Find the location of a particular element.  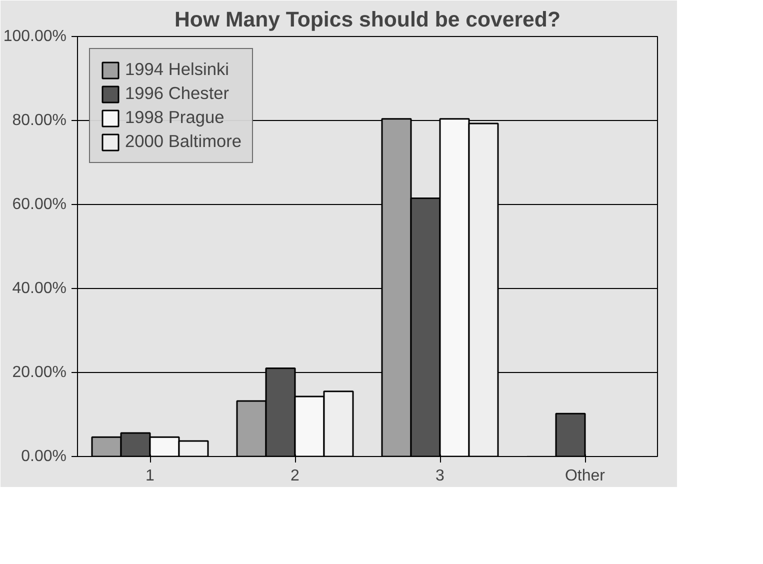

x-tick-label: 3 is located at coordinates (440, 476).